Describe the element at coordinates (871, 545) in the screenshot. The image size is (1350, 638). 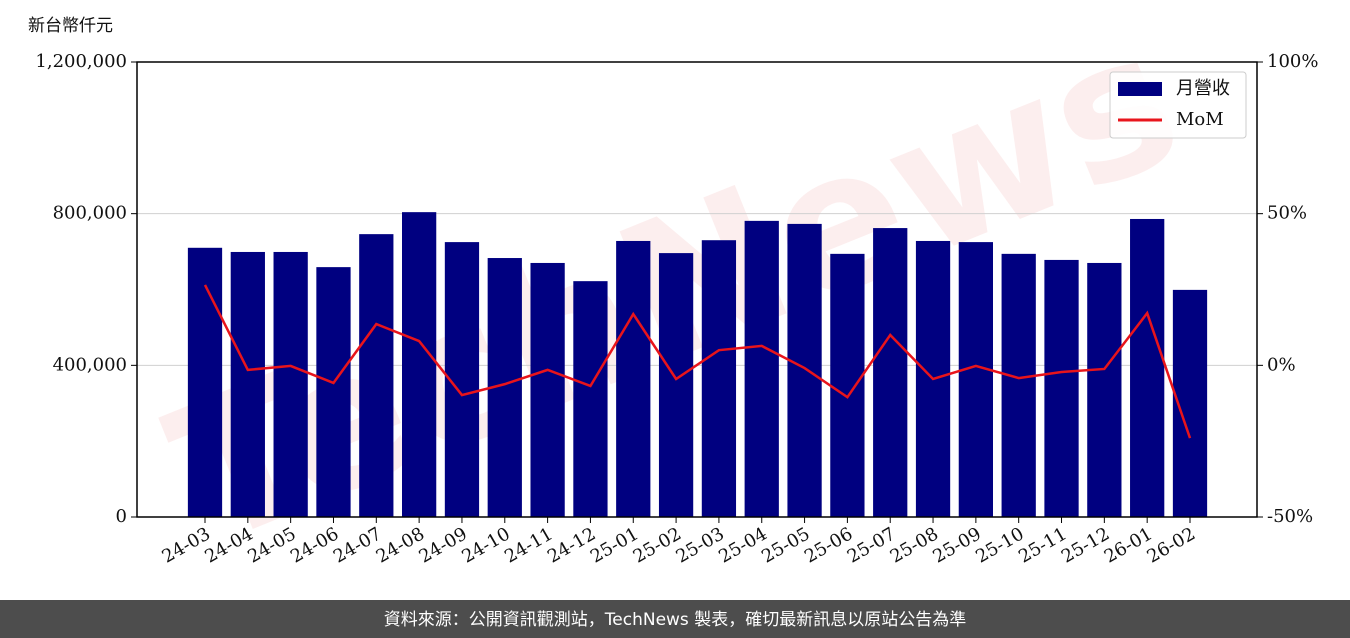
I see `x-tick-label: 25-07` at that location.